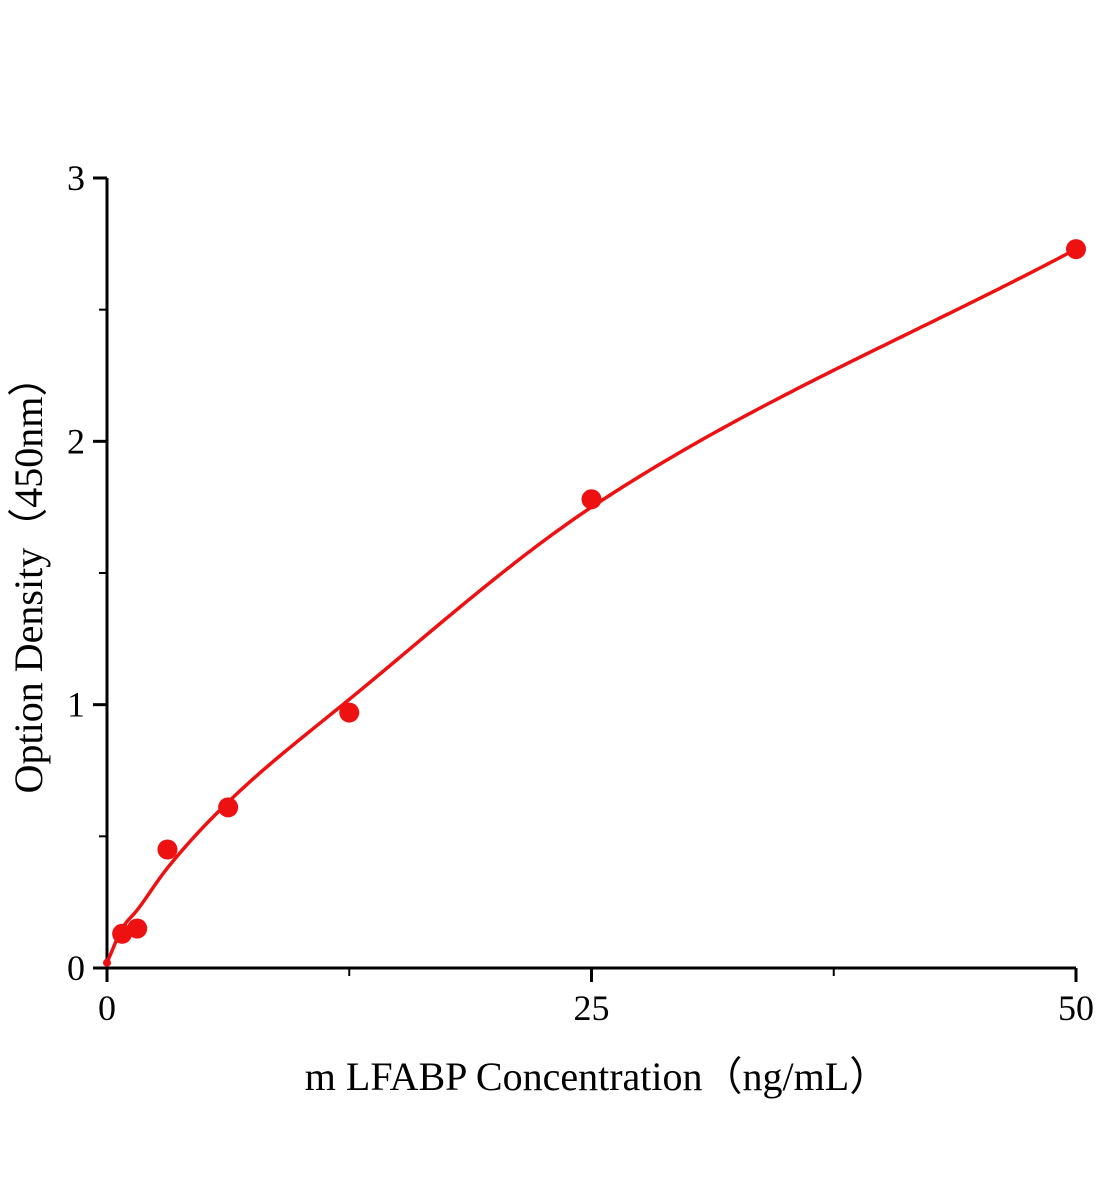 This screenshot has height=1200, width=1104. What do you see at coordinates (76, 441) in the screenshot?
I see `y-tick-label: 2` at bounding box center [76, 441].